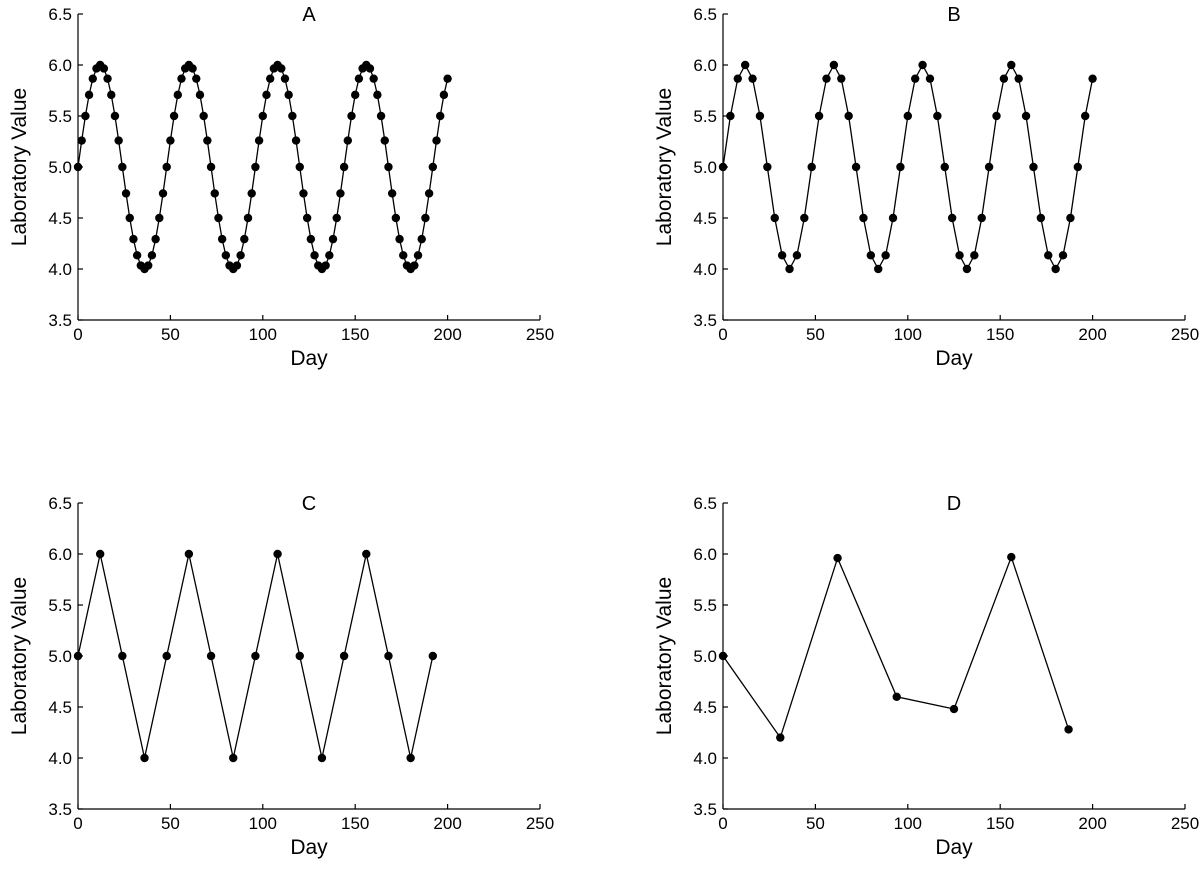 The width and height of the screenshot is (1200, 870). Describe the element at coordinates (60, 269) in the screenshot. I see `y-tick-label-a: 4.0` at that location.